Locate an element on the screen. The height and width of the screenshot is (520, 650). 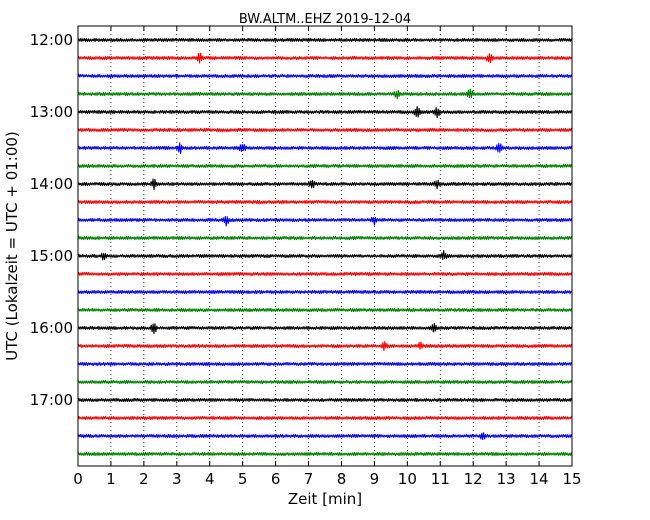
x-tick-label: 1 is located at coordinates (111, 479).